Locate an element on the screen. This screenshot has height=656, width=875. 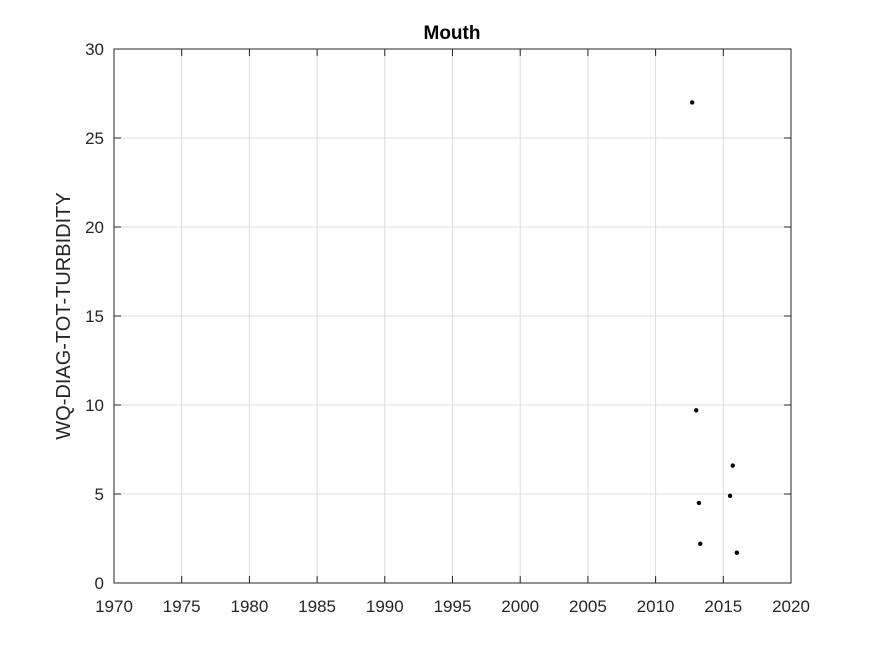
x-tick-label: 1990 is located at coordinates (385, 606).